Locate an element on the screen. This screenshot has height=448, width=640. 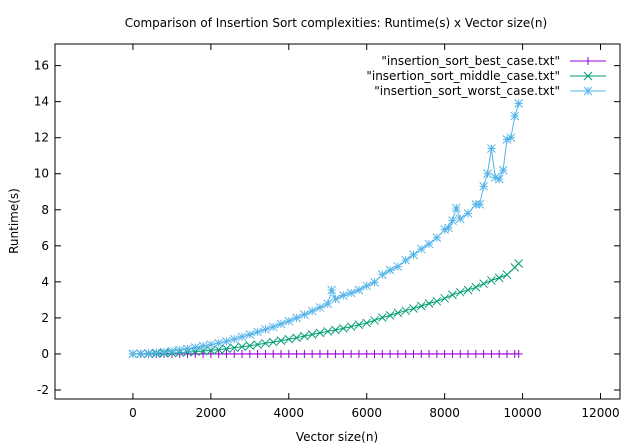
x-tick-label: 2000 is located at coordinates (211, 413).